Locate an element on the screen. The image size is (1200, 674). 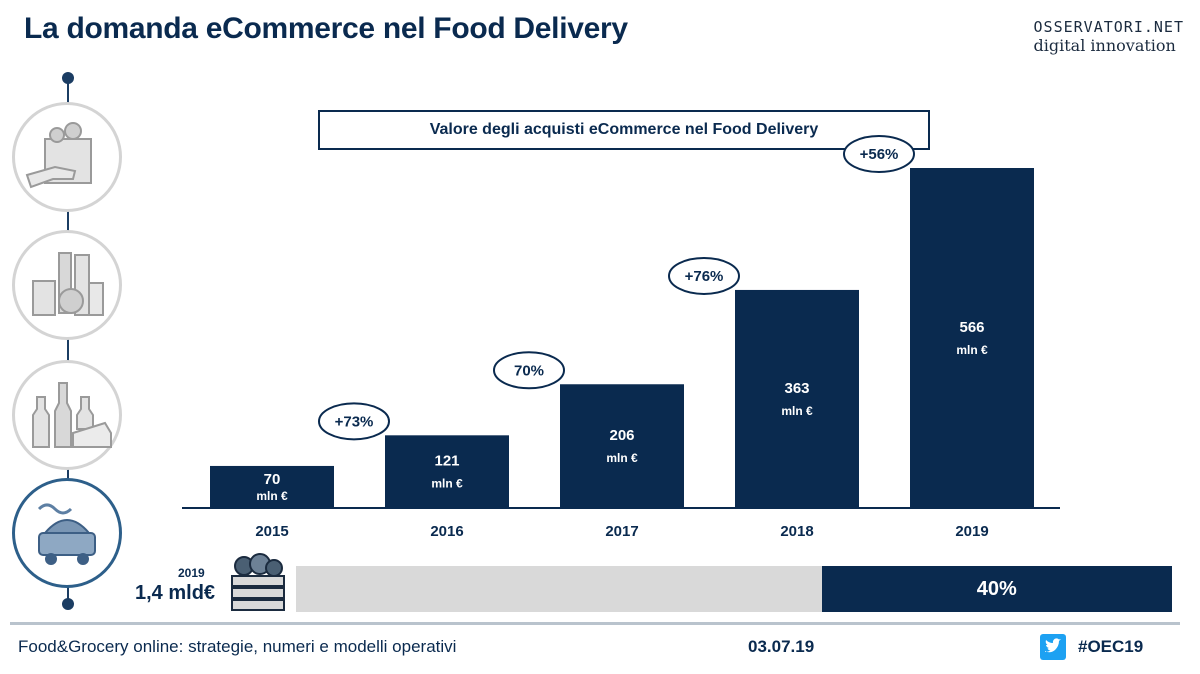
growth-label: 70% is located at coordinates (529, 370).